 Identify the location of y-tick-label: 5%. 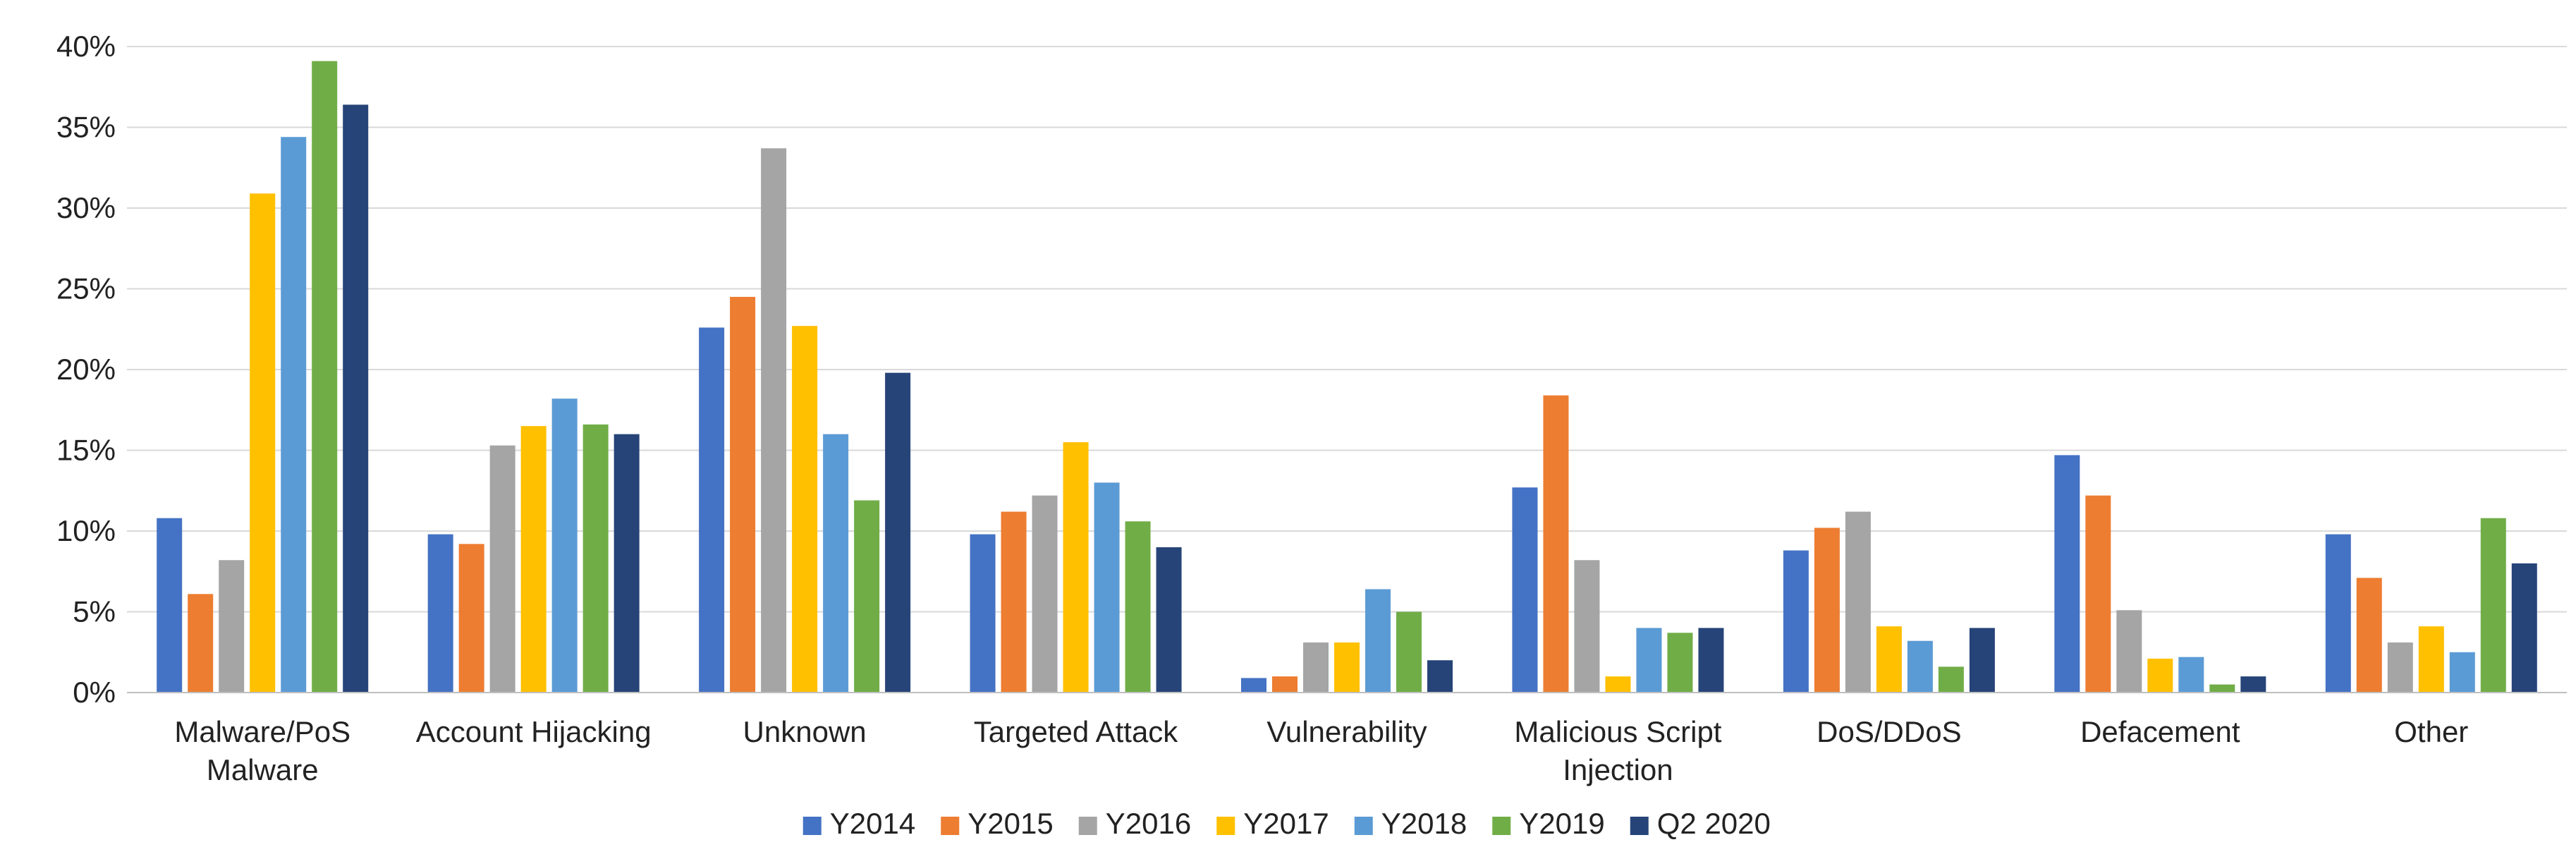
(94, 611).